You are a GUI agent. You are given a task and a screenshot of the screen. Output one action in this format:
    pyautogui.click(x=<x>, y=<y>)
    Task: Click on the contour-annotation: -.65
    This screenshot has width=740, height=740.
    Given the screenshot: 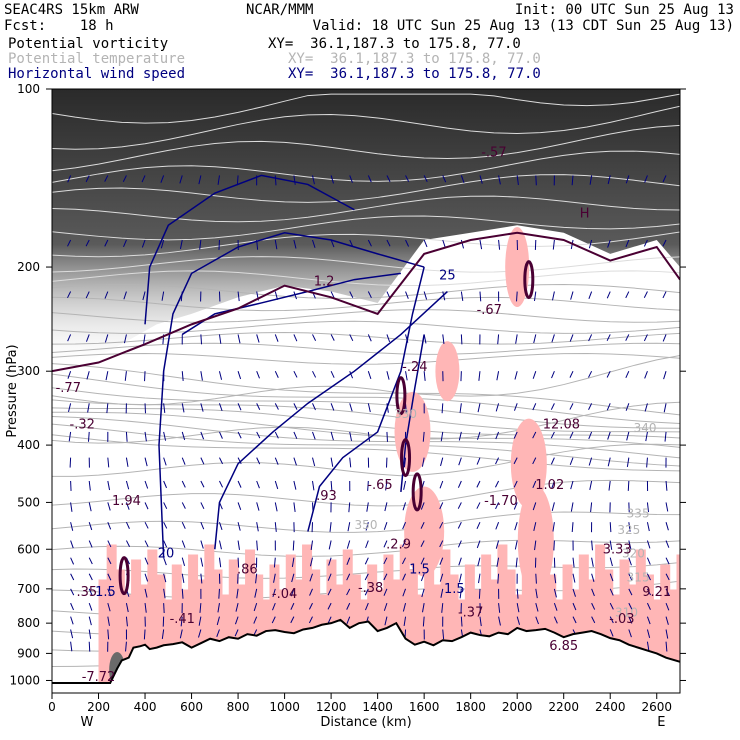 What is the action you would take?
    pyautogui.click(x=379, y=485)
    